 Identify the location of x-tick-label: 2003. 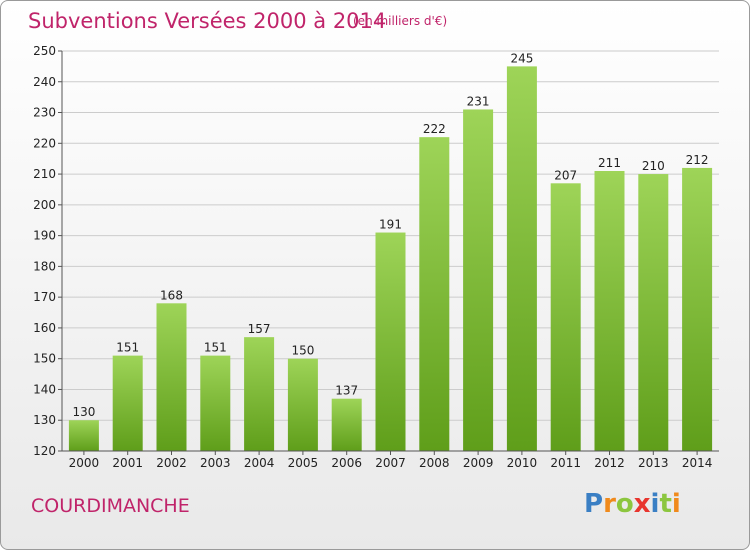
(215, 463).